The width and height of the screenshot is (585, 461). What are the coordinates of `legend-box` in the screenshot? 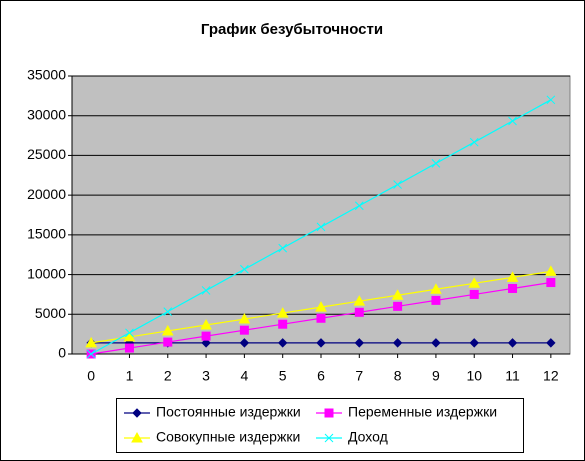 It's located at (320, 425).